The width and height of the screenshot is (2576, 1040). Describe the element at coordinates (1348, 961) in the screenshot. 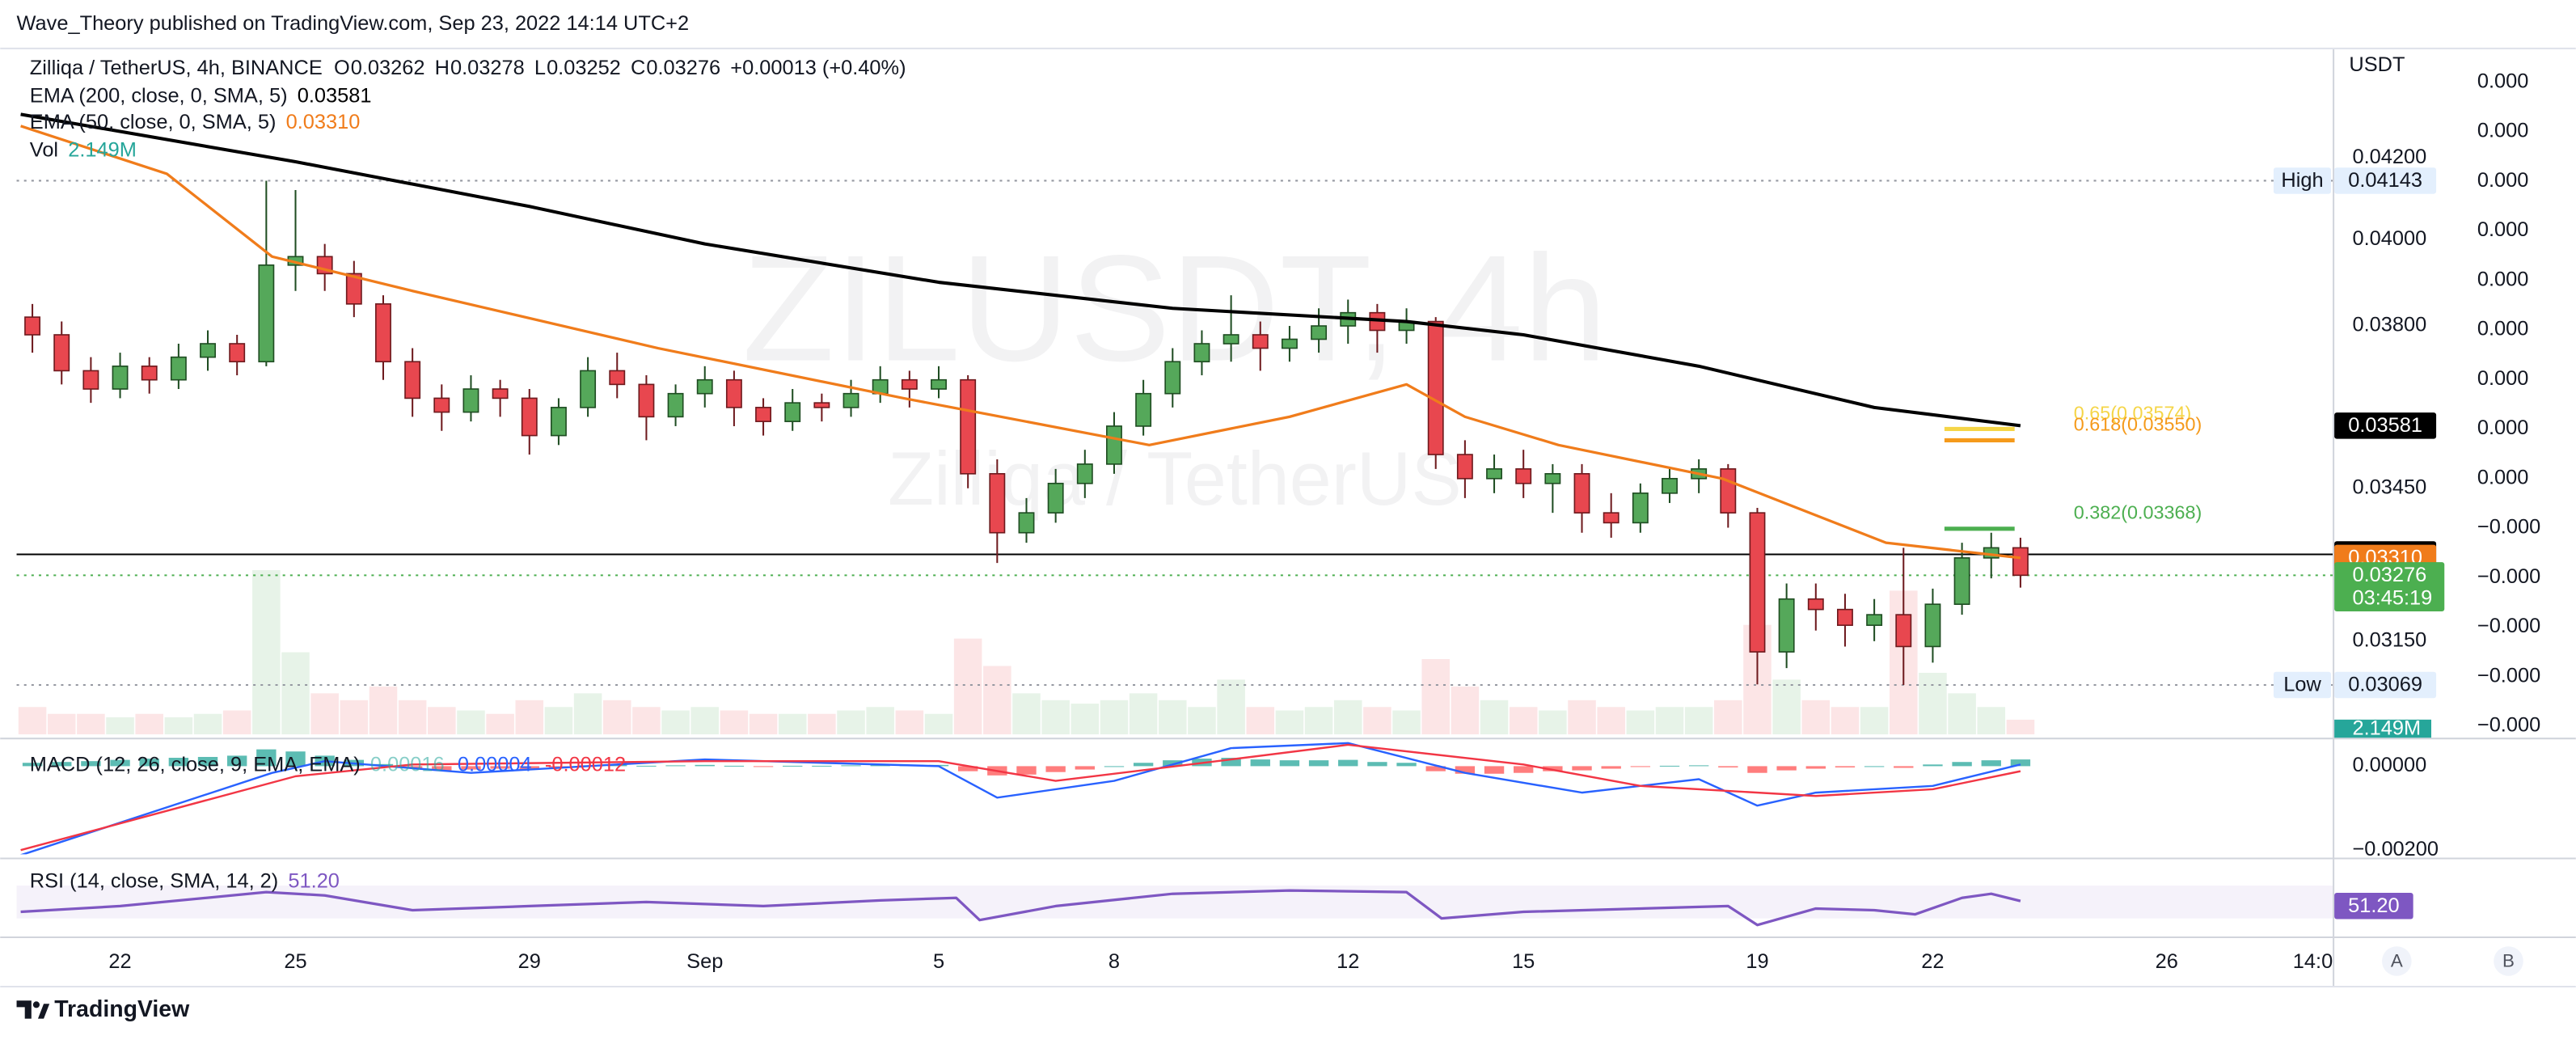

I see `x-tick-label: 12` at that location.